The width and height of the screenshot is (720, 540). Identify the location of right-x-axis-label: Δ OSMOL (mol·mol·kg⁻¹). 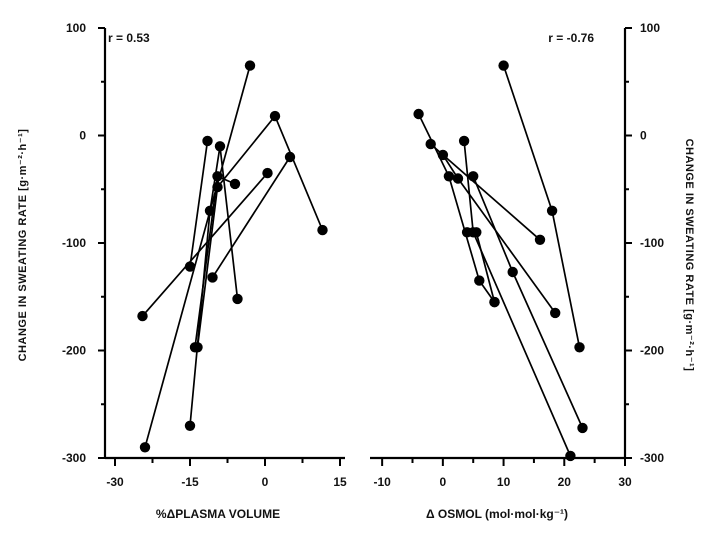
(497, 514).